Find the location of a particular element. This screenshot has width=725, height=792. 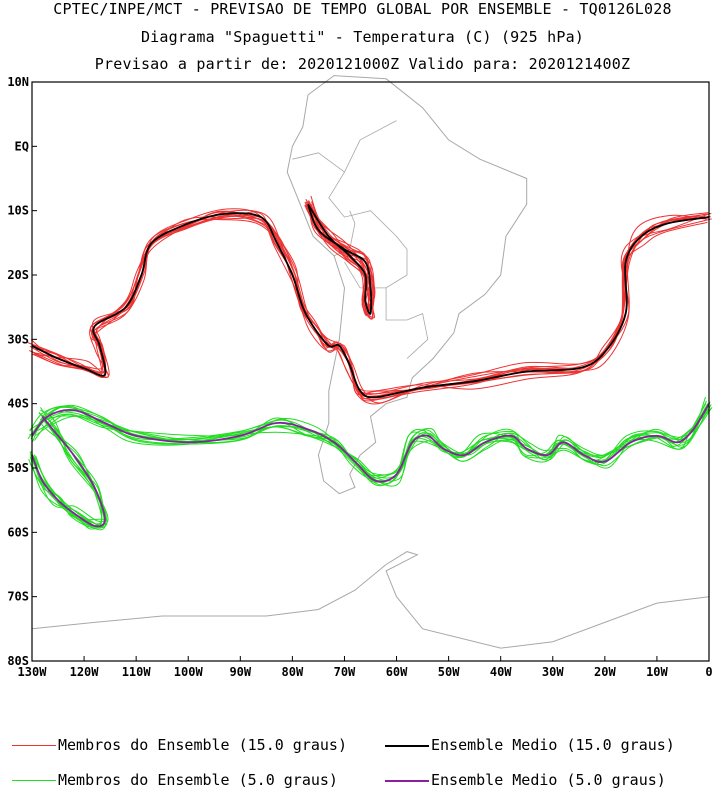

legend-label-mean-15: Ensemble Medio (15.0 graus) is located at coordinates (553, 745).